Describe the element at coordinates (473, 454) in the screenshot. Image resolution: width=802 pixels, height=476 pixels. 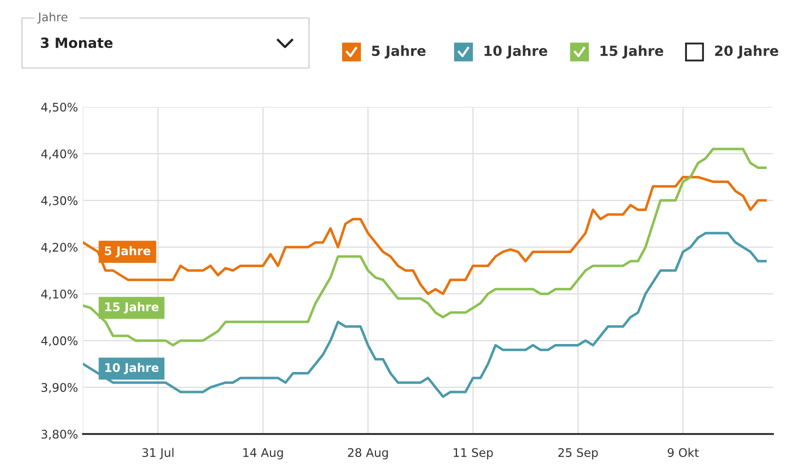
I see `x-tick-label: 11 Sep` at that location.